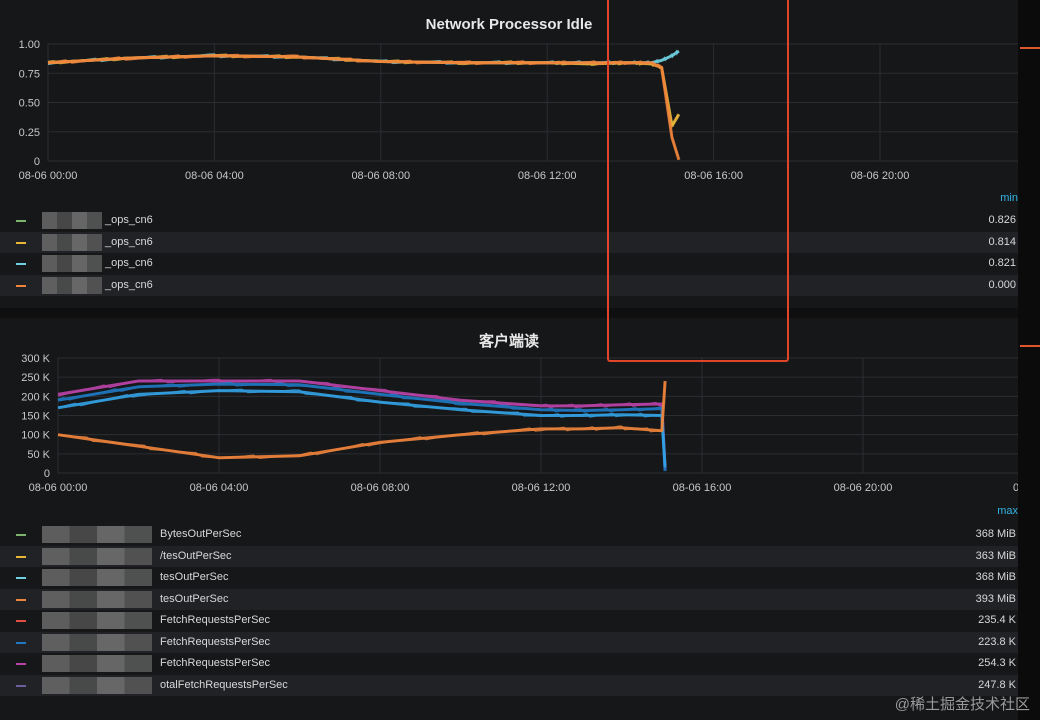  What do you see at coordinates (962, 704) in the screenshot?
I see `watermark: @稀土掘金技术社区` at bounding box center [962, 704].